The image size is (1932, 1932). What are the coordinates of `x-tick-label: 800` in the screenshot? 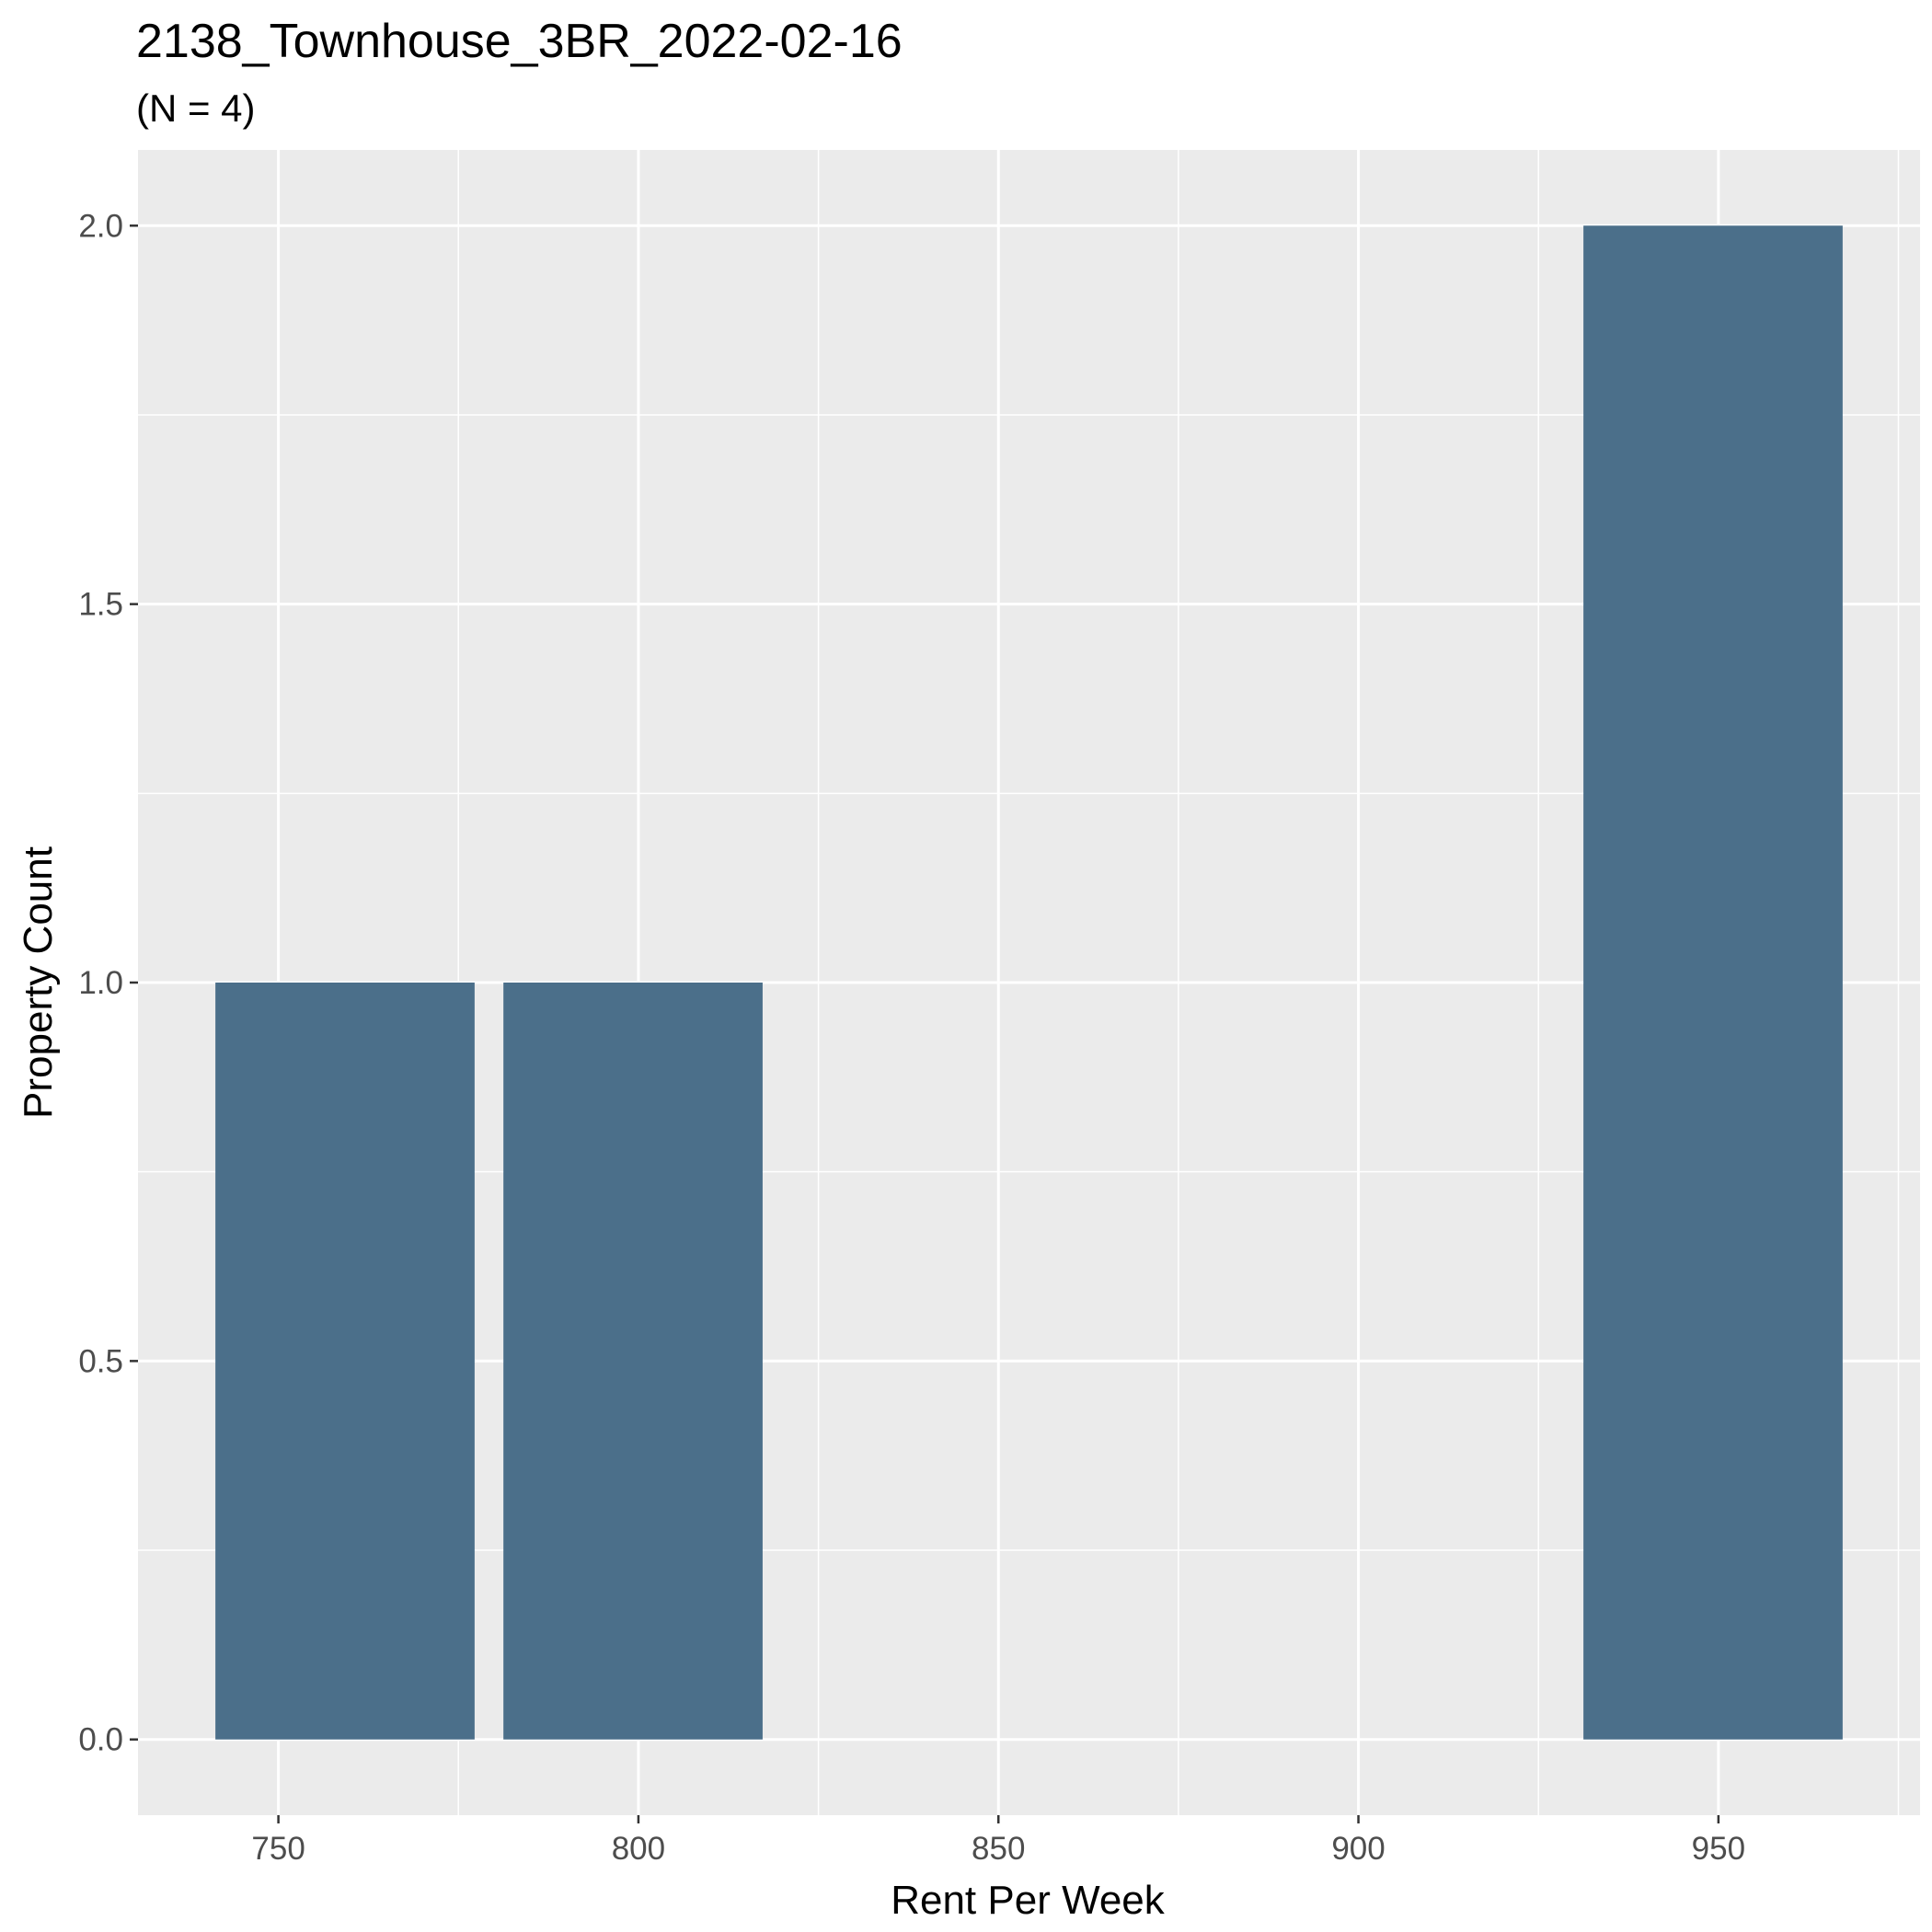 It's located at (638, 1849).